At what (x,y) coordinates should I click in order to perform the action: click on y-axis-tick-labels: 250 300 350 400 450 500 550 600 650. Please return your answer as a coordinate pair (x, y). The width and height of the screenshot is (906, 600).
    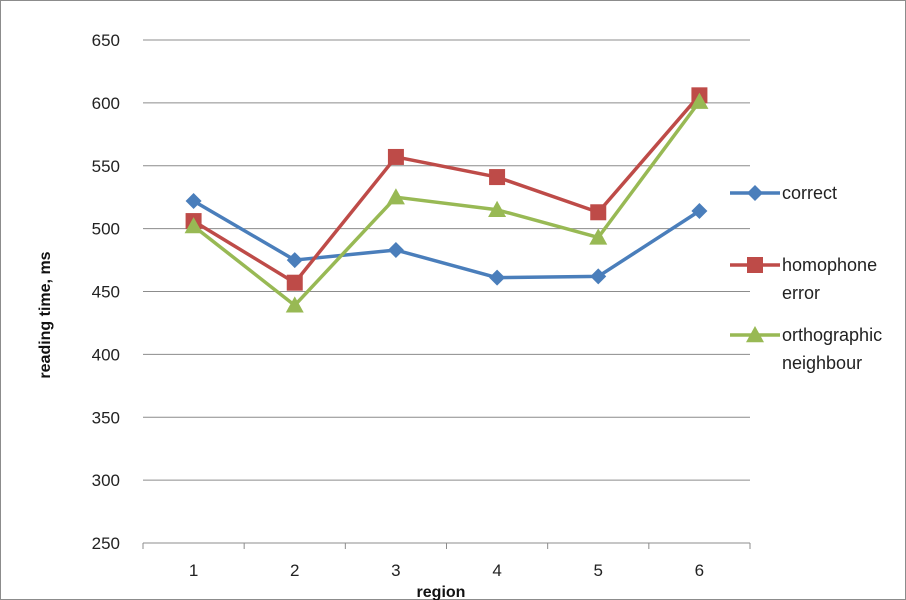
    Looking at the image, I should click on (106, 292).